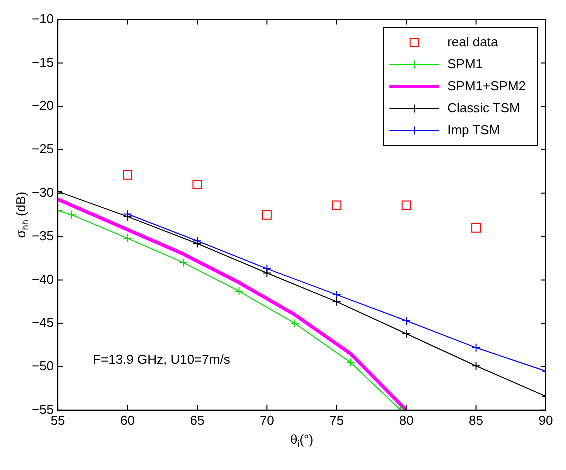 The width and height of the screenshot is (566, 470). Describe the element at coordinates (487, 86) in the screenshot. I see `legend-label: SPM1+SPM2` at that location.